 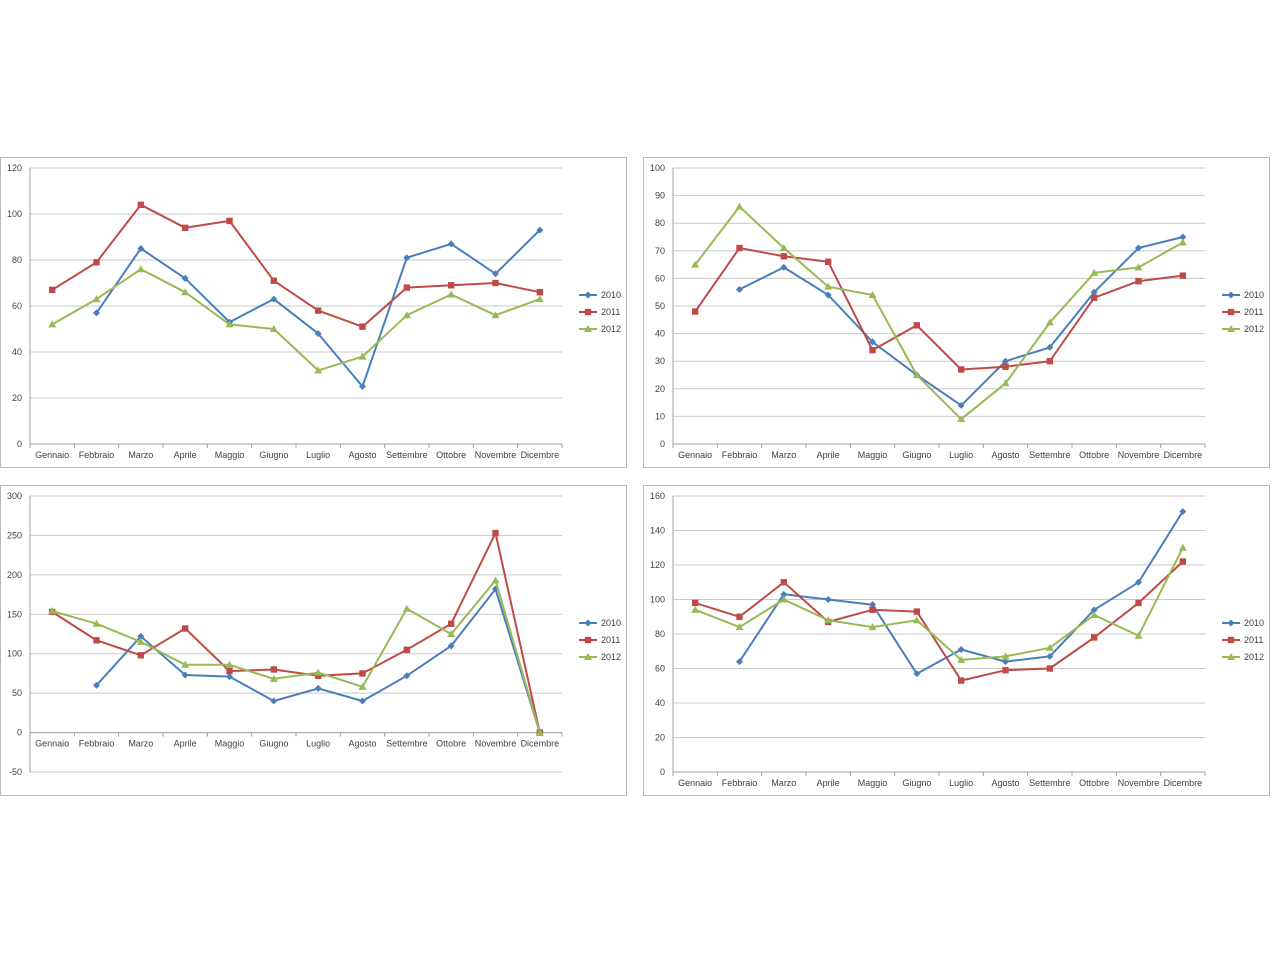 What do you see at coordinates (611, 329) in the screenshot?
I see `legend-label: 2012` at bounding box center [611, 329].